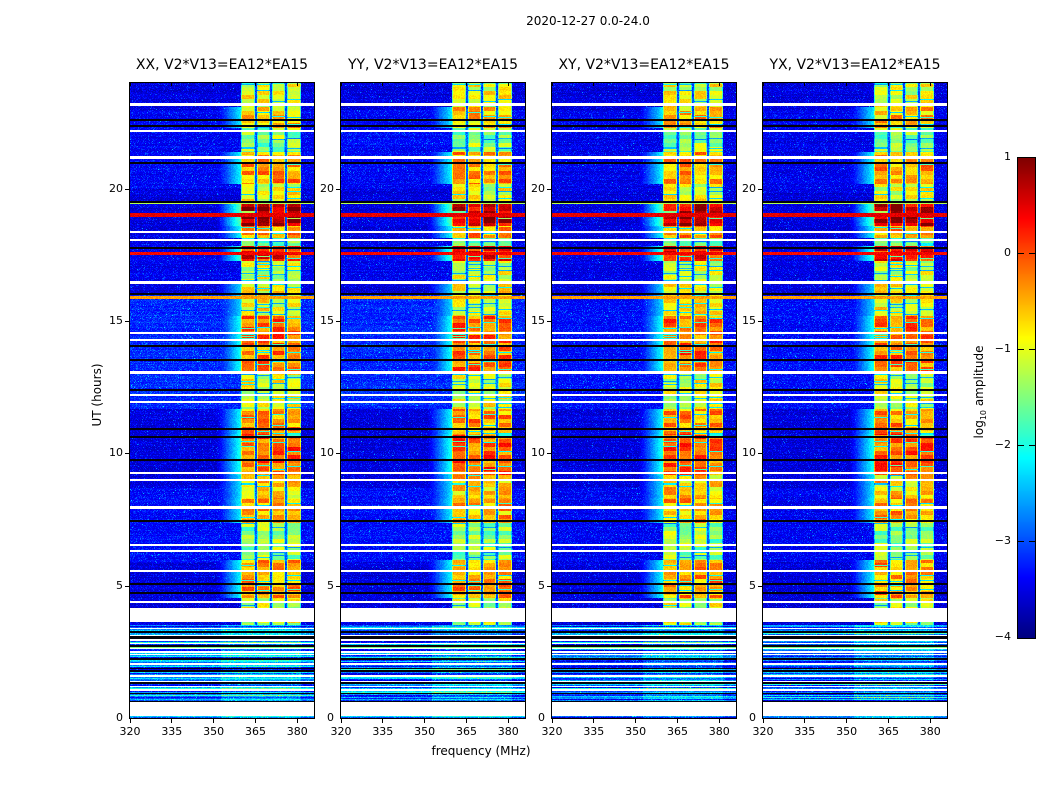 The width and height of the screenshot is (1050, 800). Describe the element at coordinates (481, 751) in the screenshot. I see `x-axis-label: frequency (MHz)` at that location.